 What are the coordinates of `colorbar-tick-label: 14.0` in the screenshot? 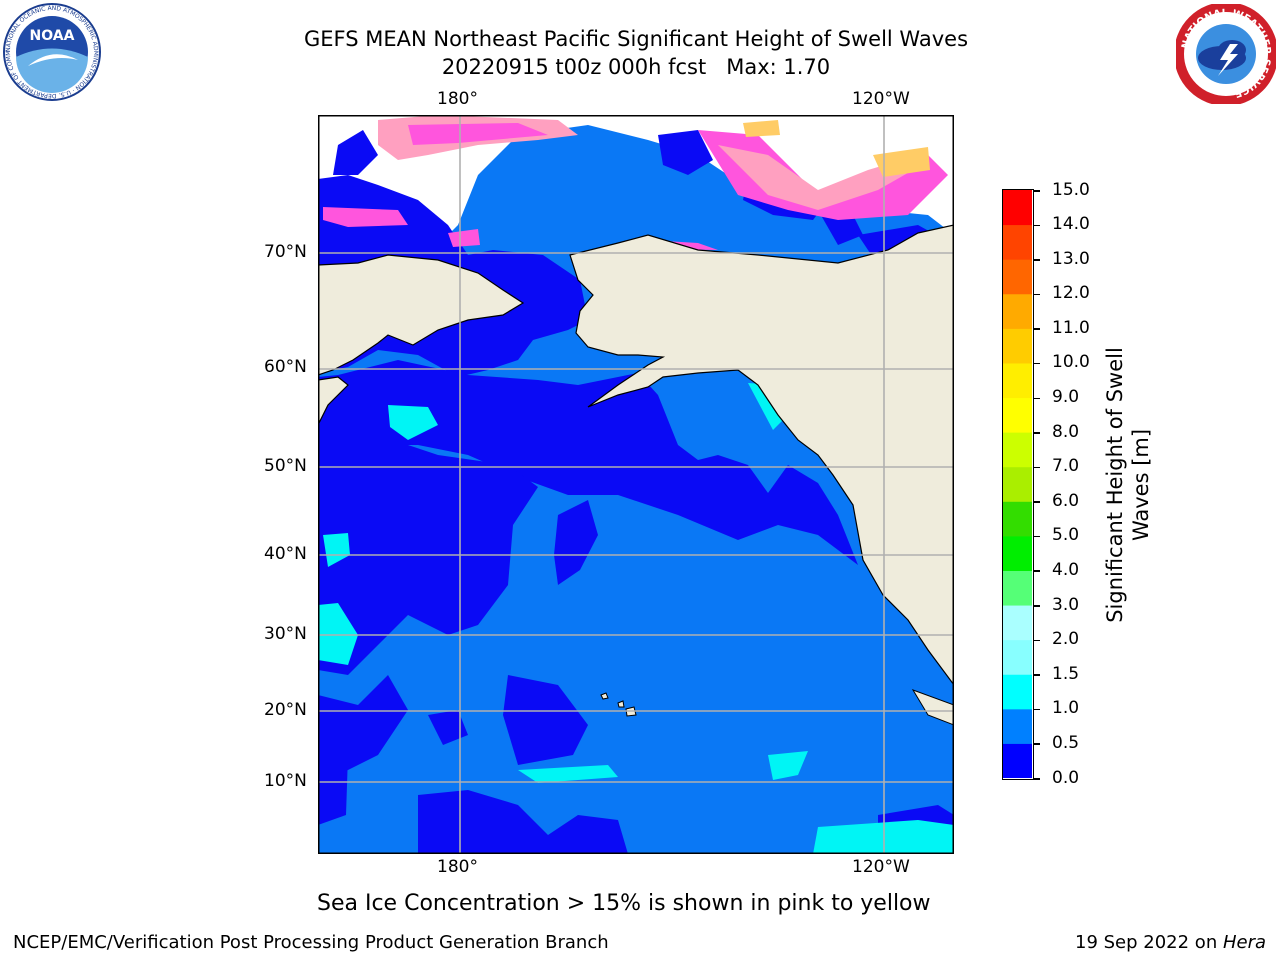 It's located at (1071, 224).